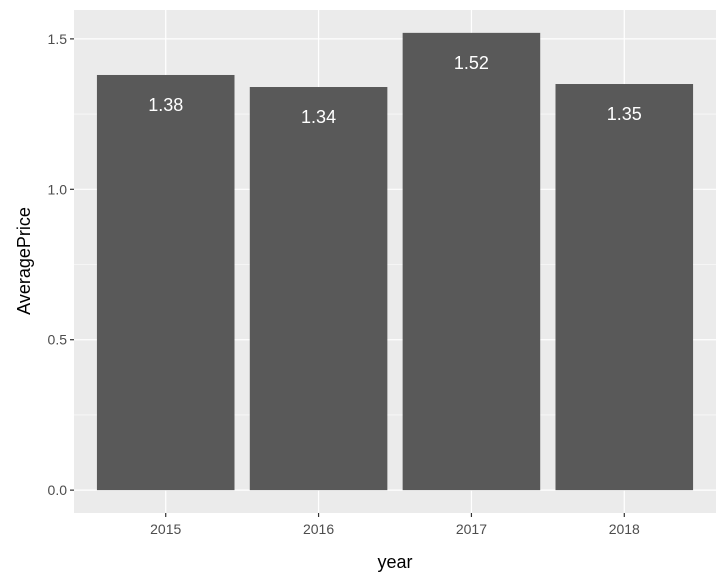 This screenshot has height=582, width=728. What do you see at coordinates (58, 39) in the screenshot?
I see `y-tick-label: 1.5` at bounding box center [58, 39].